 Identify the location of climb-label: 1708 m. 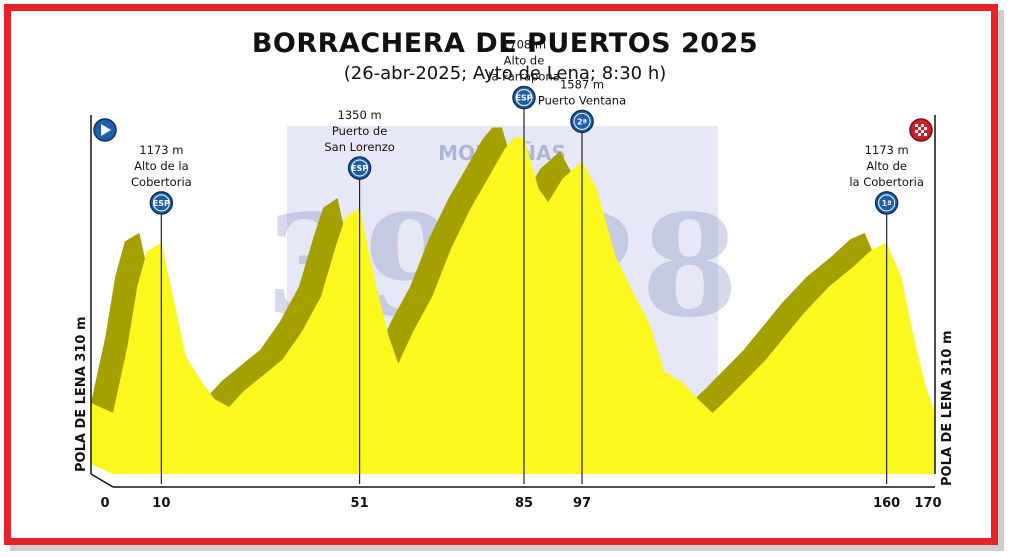
(524, 45).